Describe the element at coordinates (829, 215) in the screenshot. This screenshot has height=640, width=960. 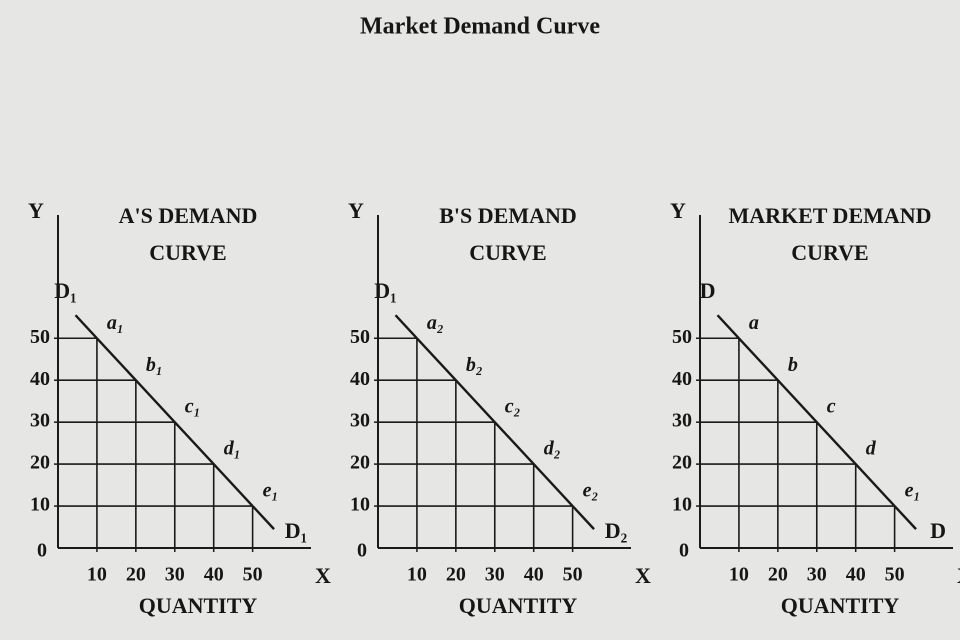
I see `chart-title: MARKET DEMAND` at that location.